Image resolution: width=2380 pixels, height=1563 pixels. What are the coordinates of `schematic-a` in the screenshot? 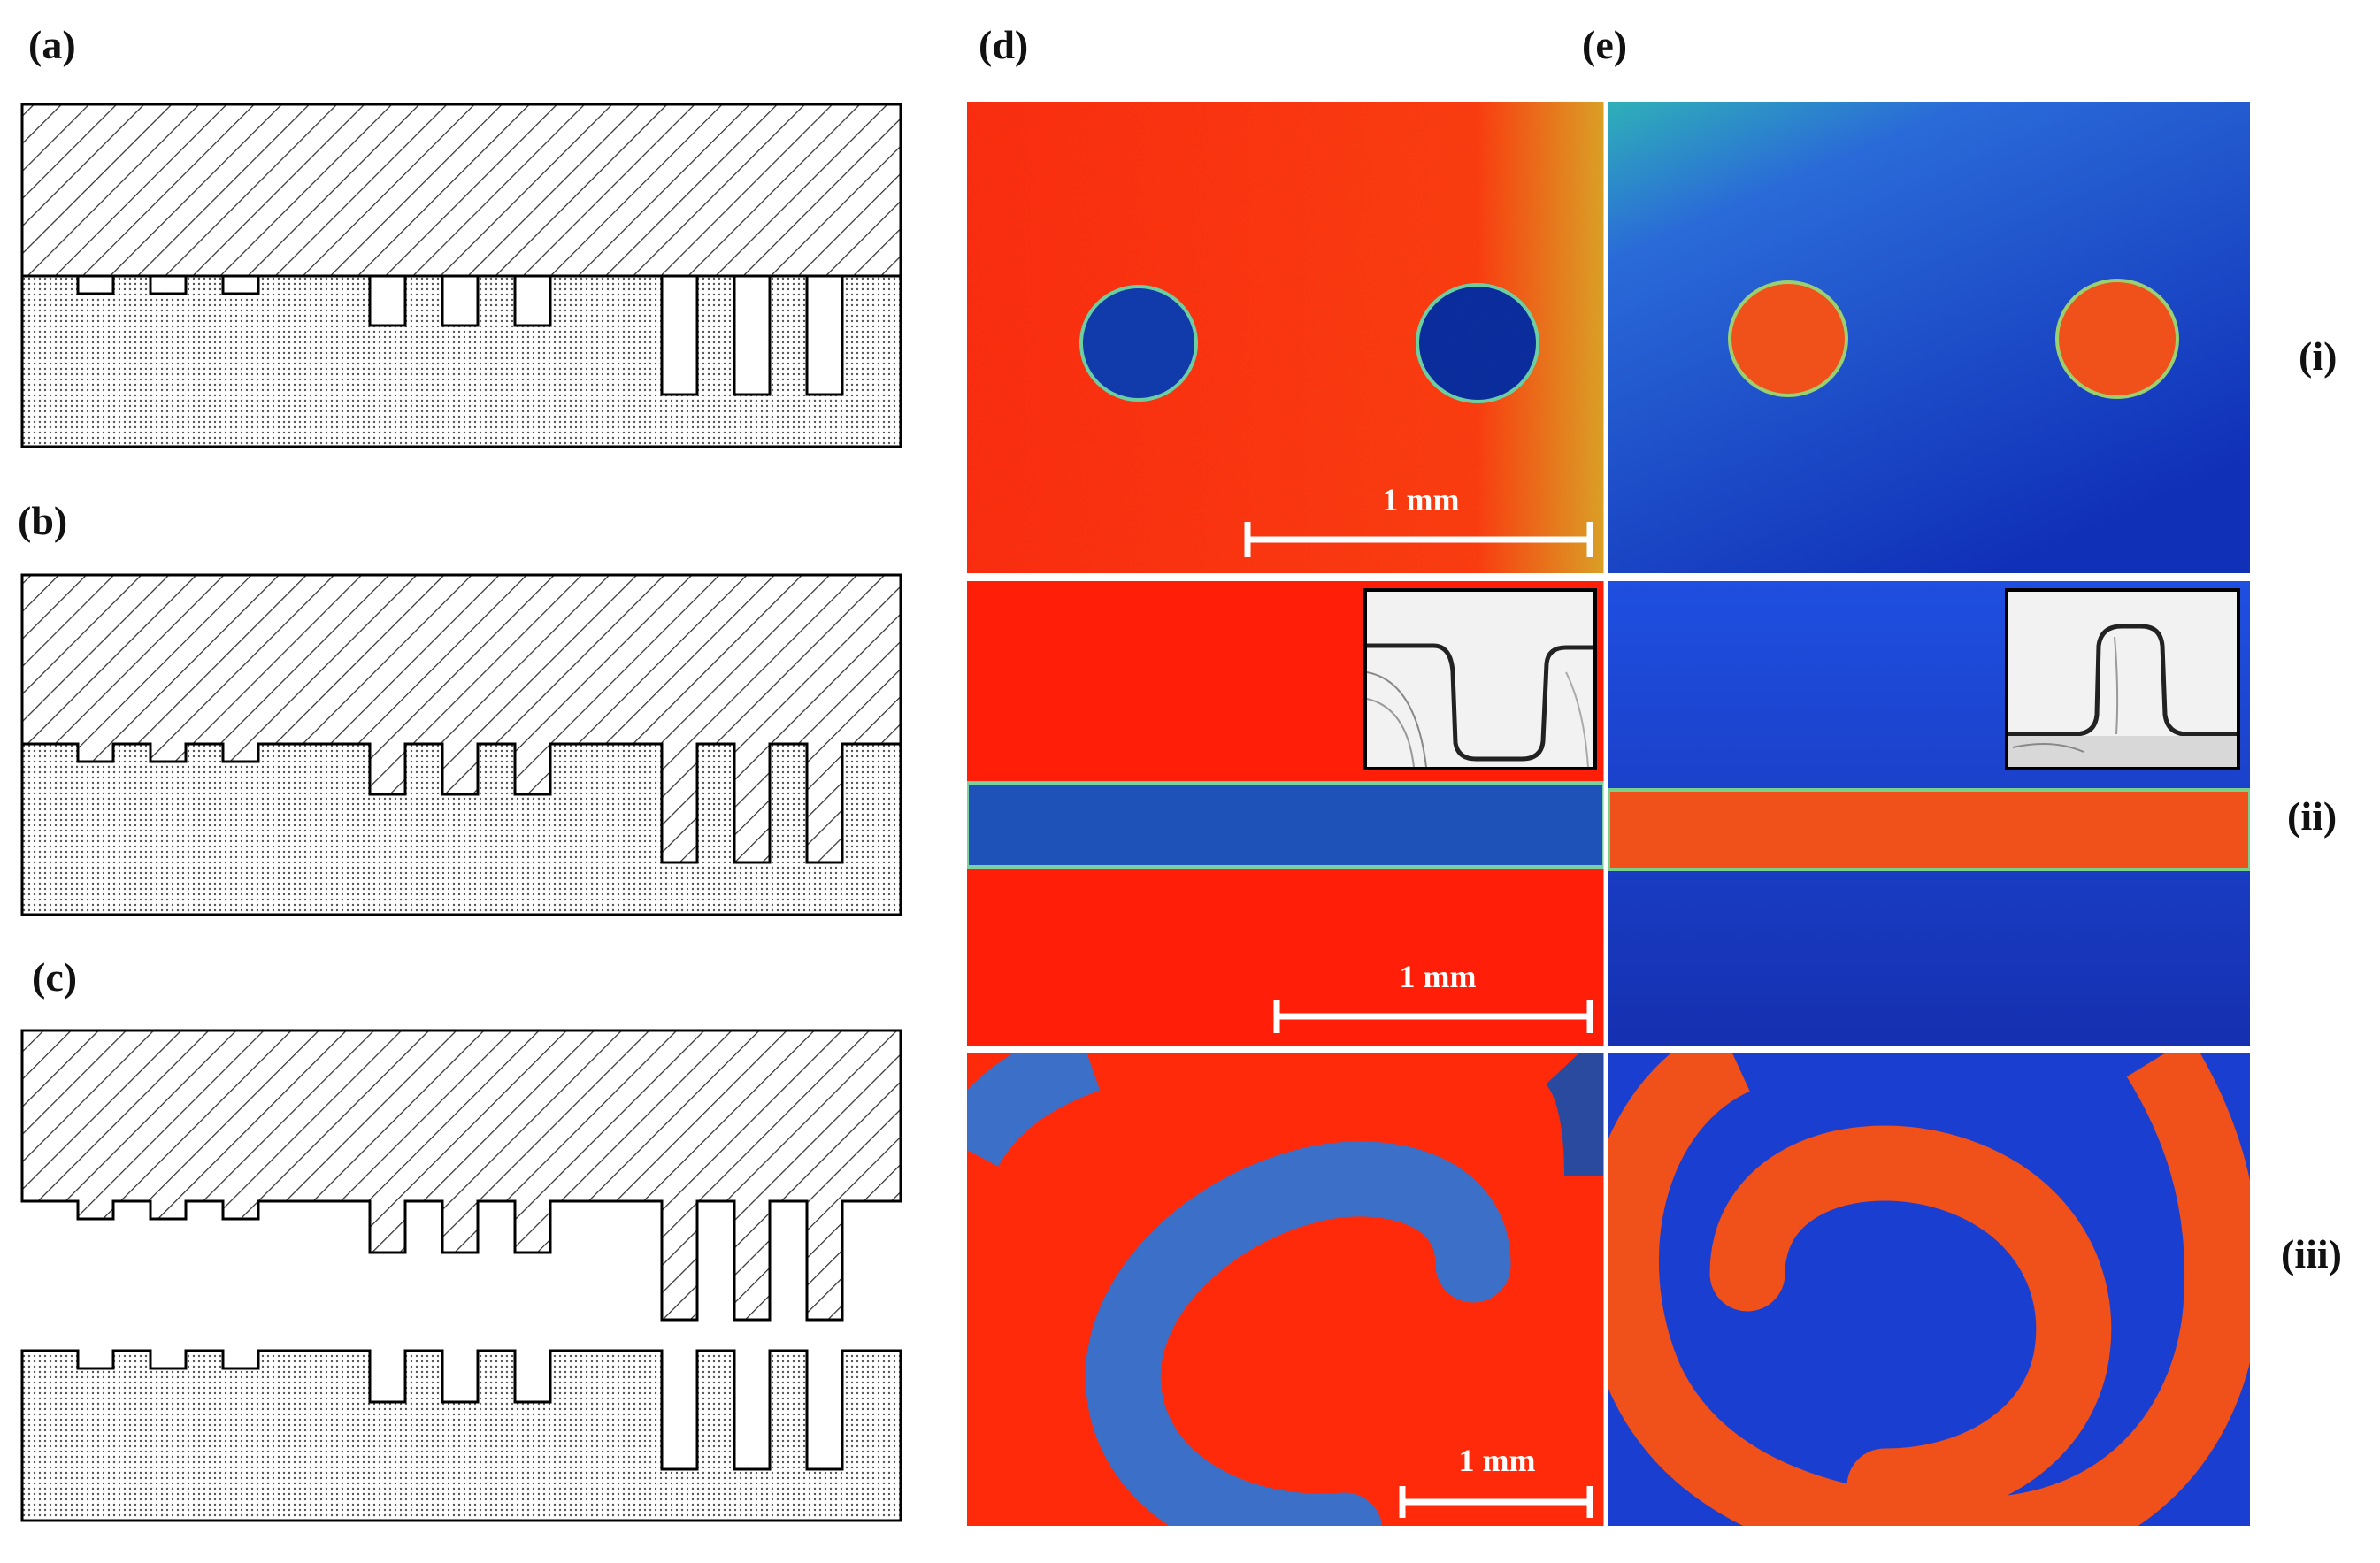 It's located at (461, 275).